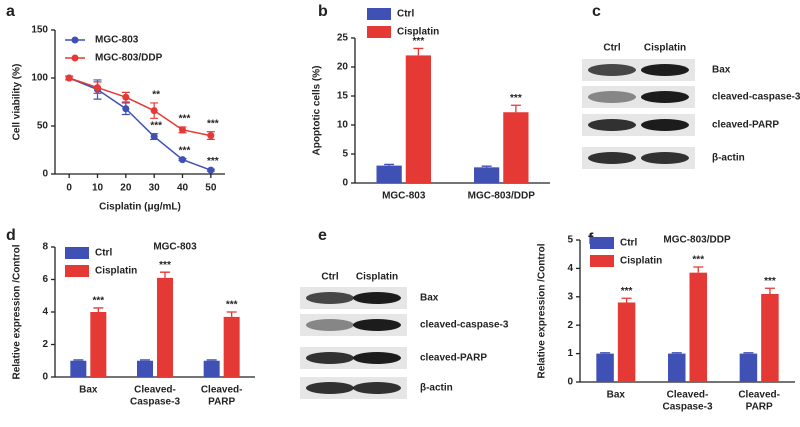 The height and width of the screenshot is (427, 800). Describe the element at coordinates (45, 279) in the screenshot. I see `y-tick-label: 6` at that location.